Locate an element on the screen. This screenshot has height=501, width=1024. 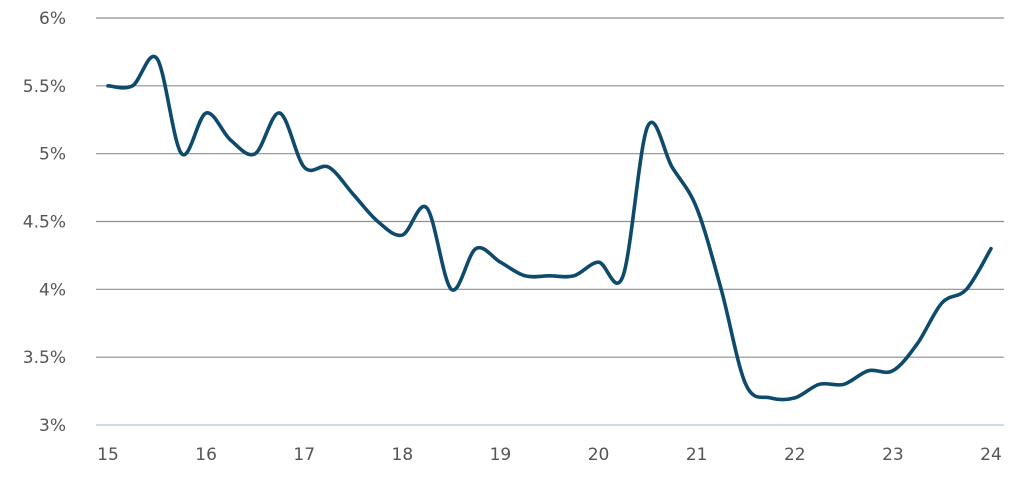
y-tick-label: 3% is located at coordinates (52, 426).